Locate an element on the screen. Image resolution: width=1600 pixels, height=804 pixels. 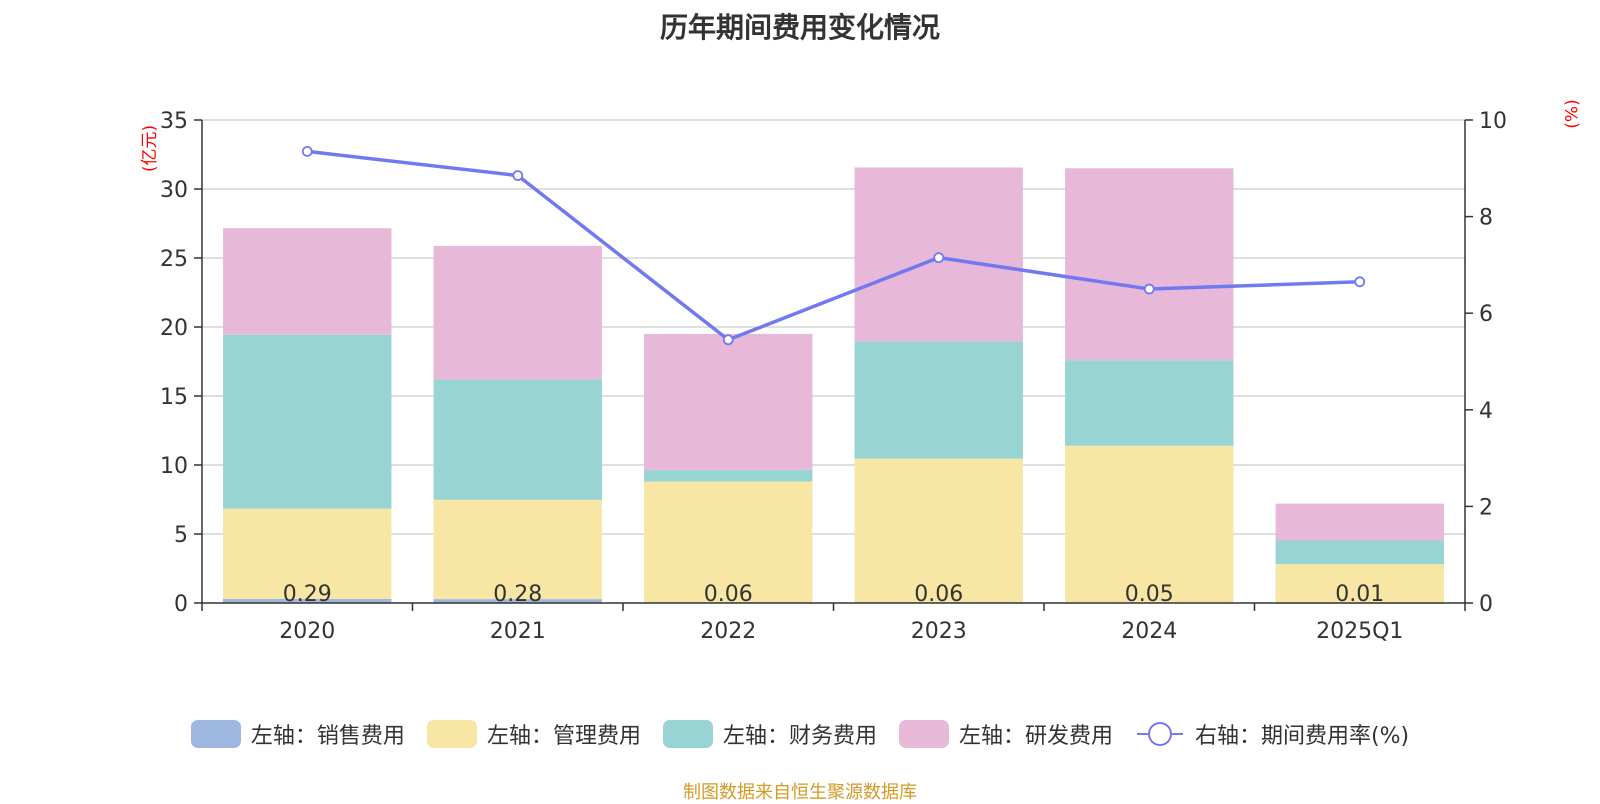
left-tick-label-0: 0 is located at coordinates (181, 604).